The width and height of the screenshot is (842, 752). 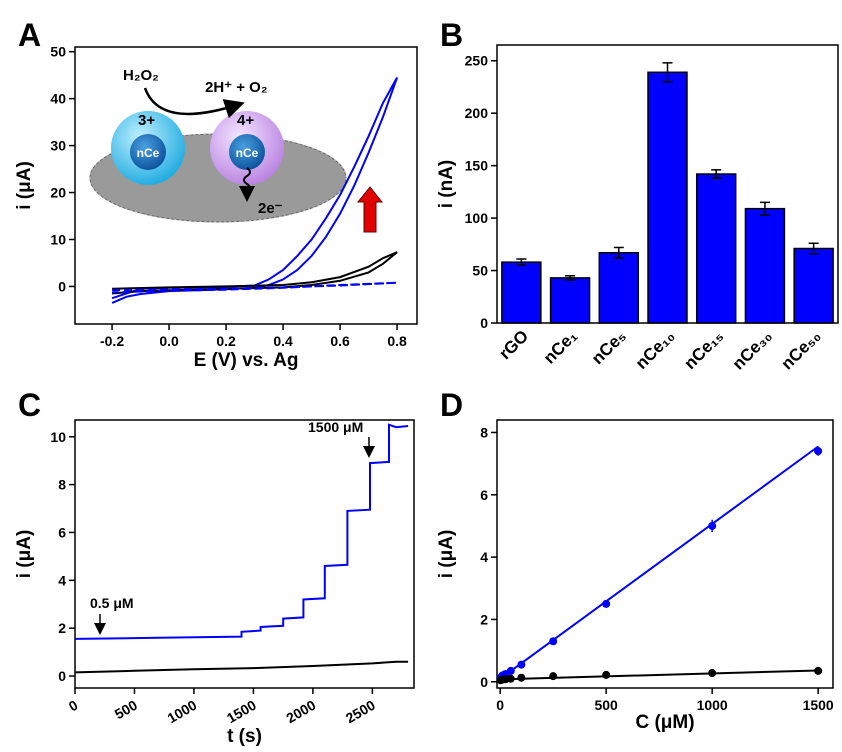 I want to click on electron-arrow, so click(x=247, y=184).